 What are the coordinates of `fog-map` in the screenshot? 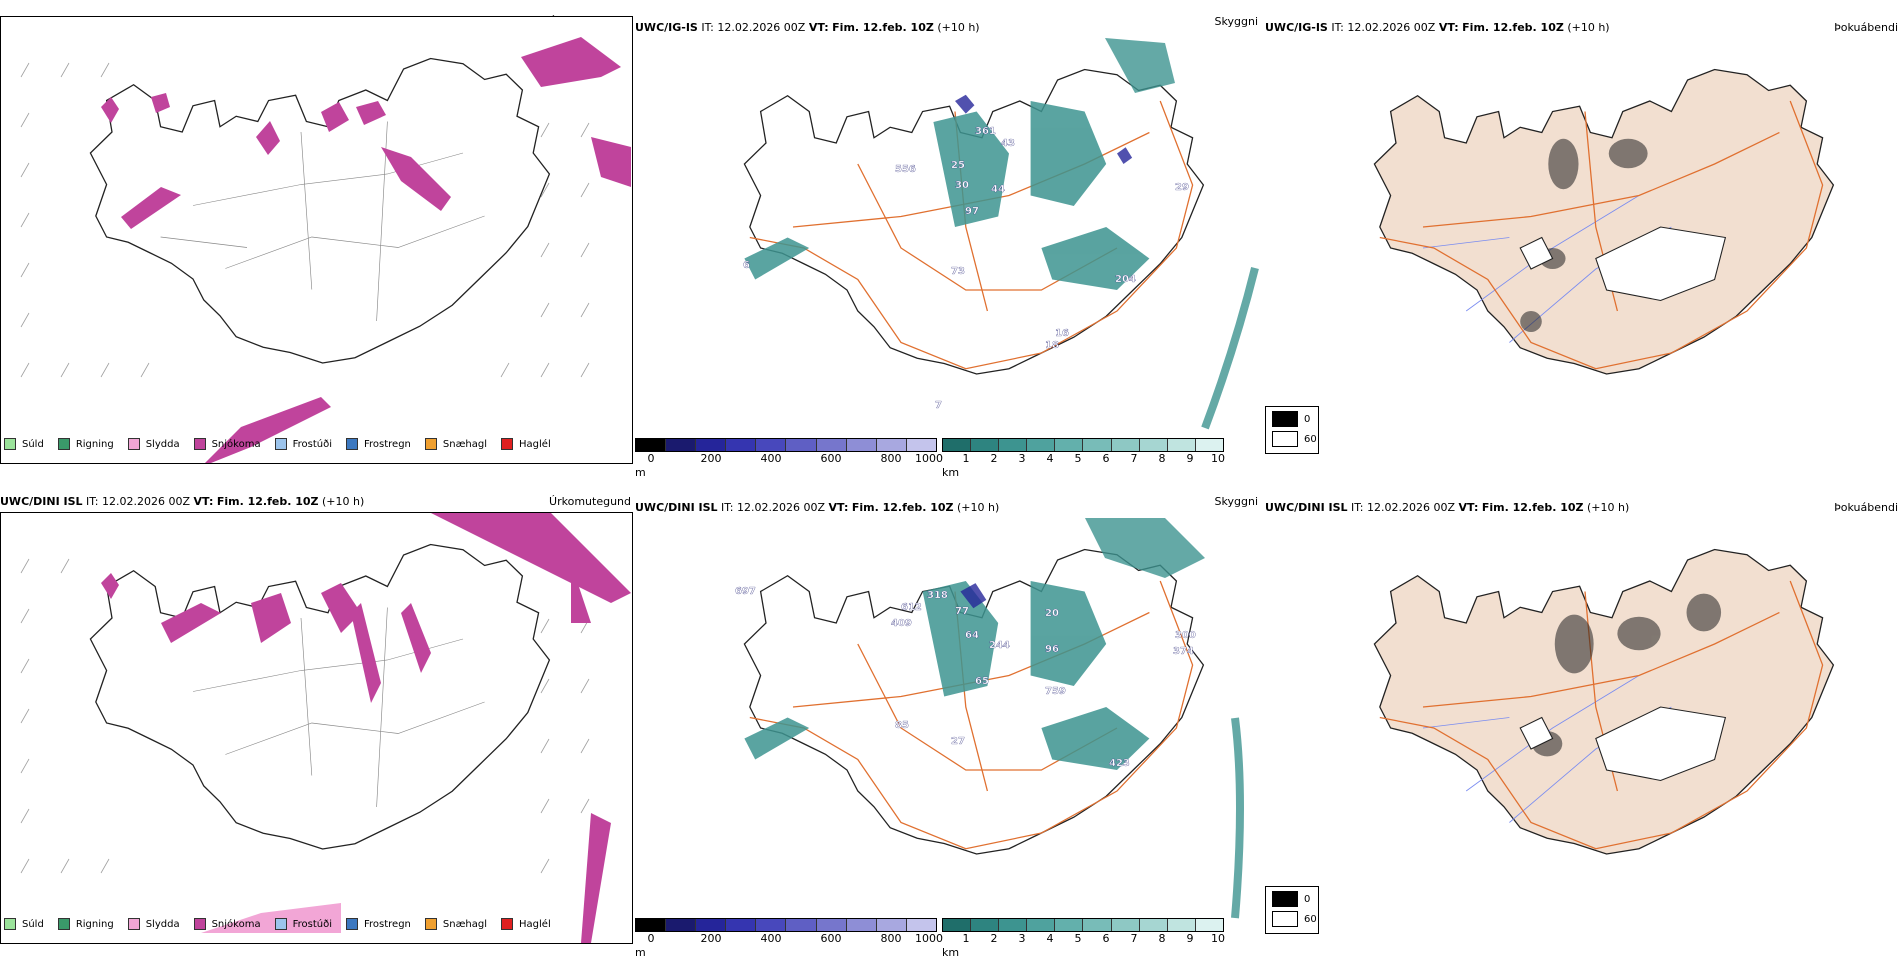 It's located at (1604, 701).